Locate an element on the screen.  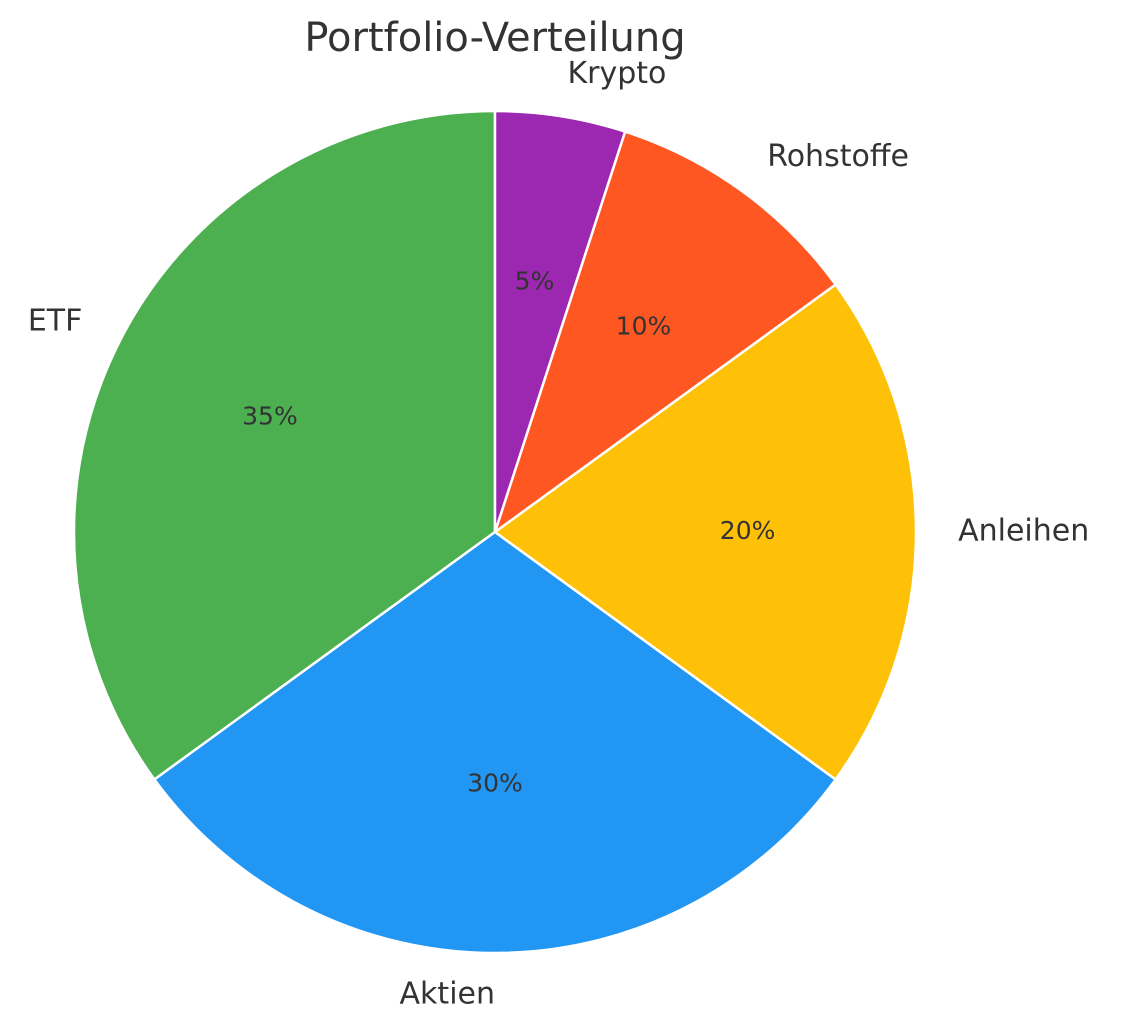
value-label: 10% is located at coordinates (644, 326).